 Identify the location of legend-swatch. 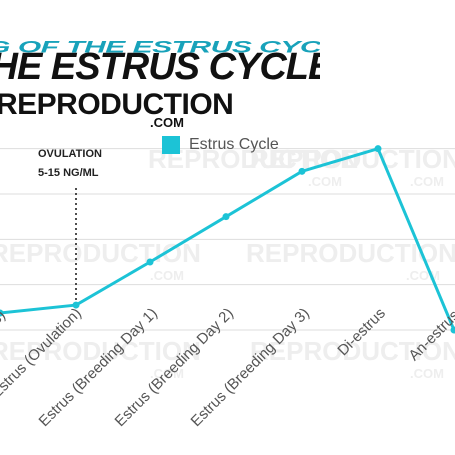
(171, 145).